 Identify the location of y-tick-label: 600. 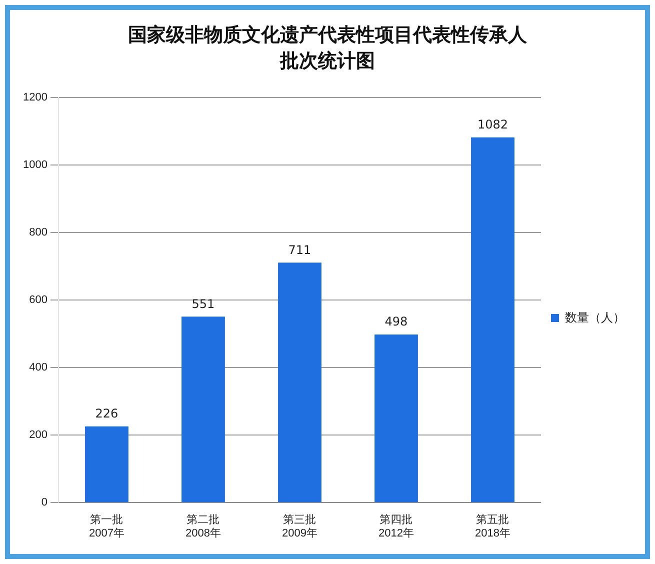
(38, 300).